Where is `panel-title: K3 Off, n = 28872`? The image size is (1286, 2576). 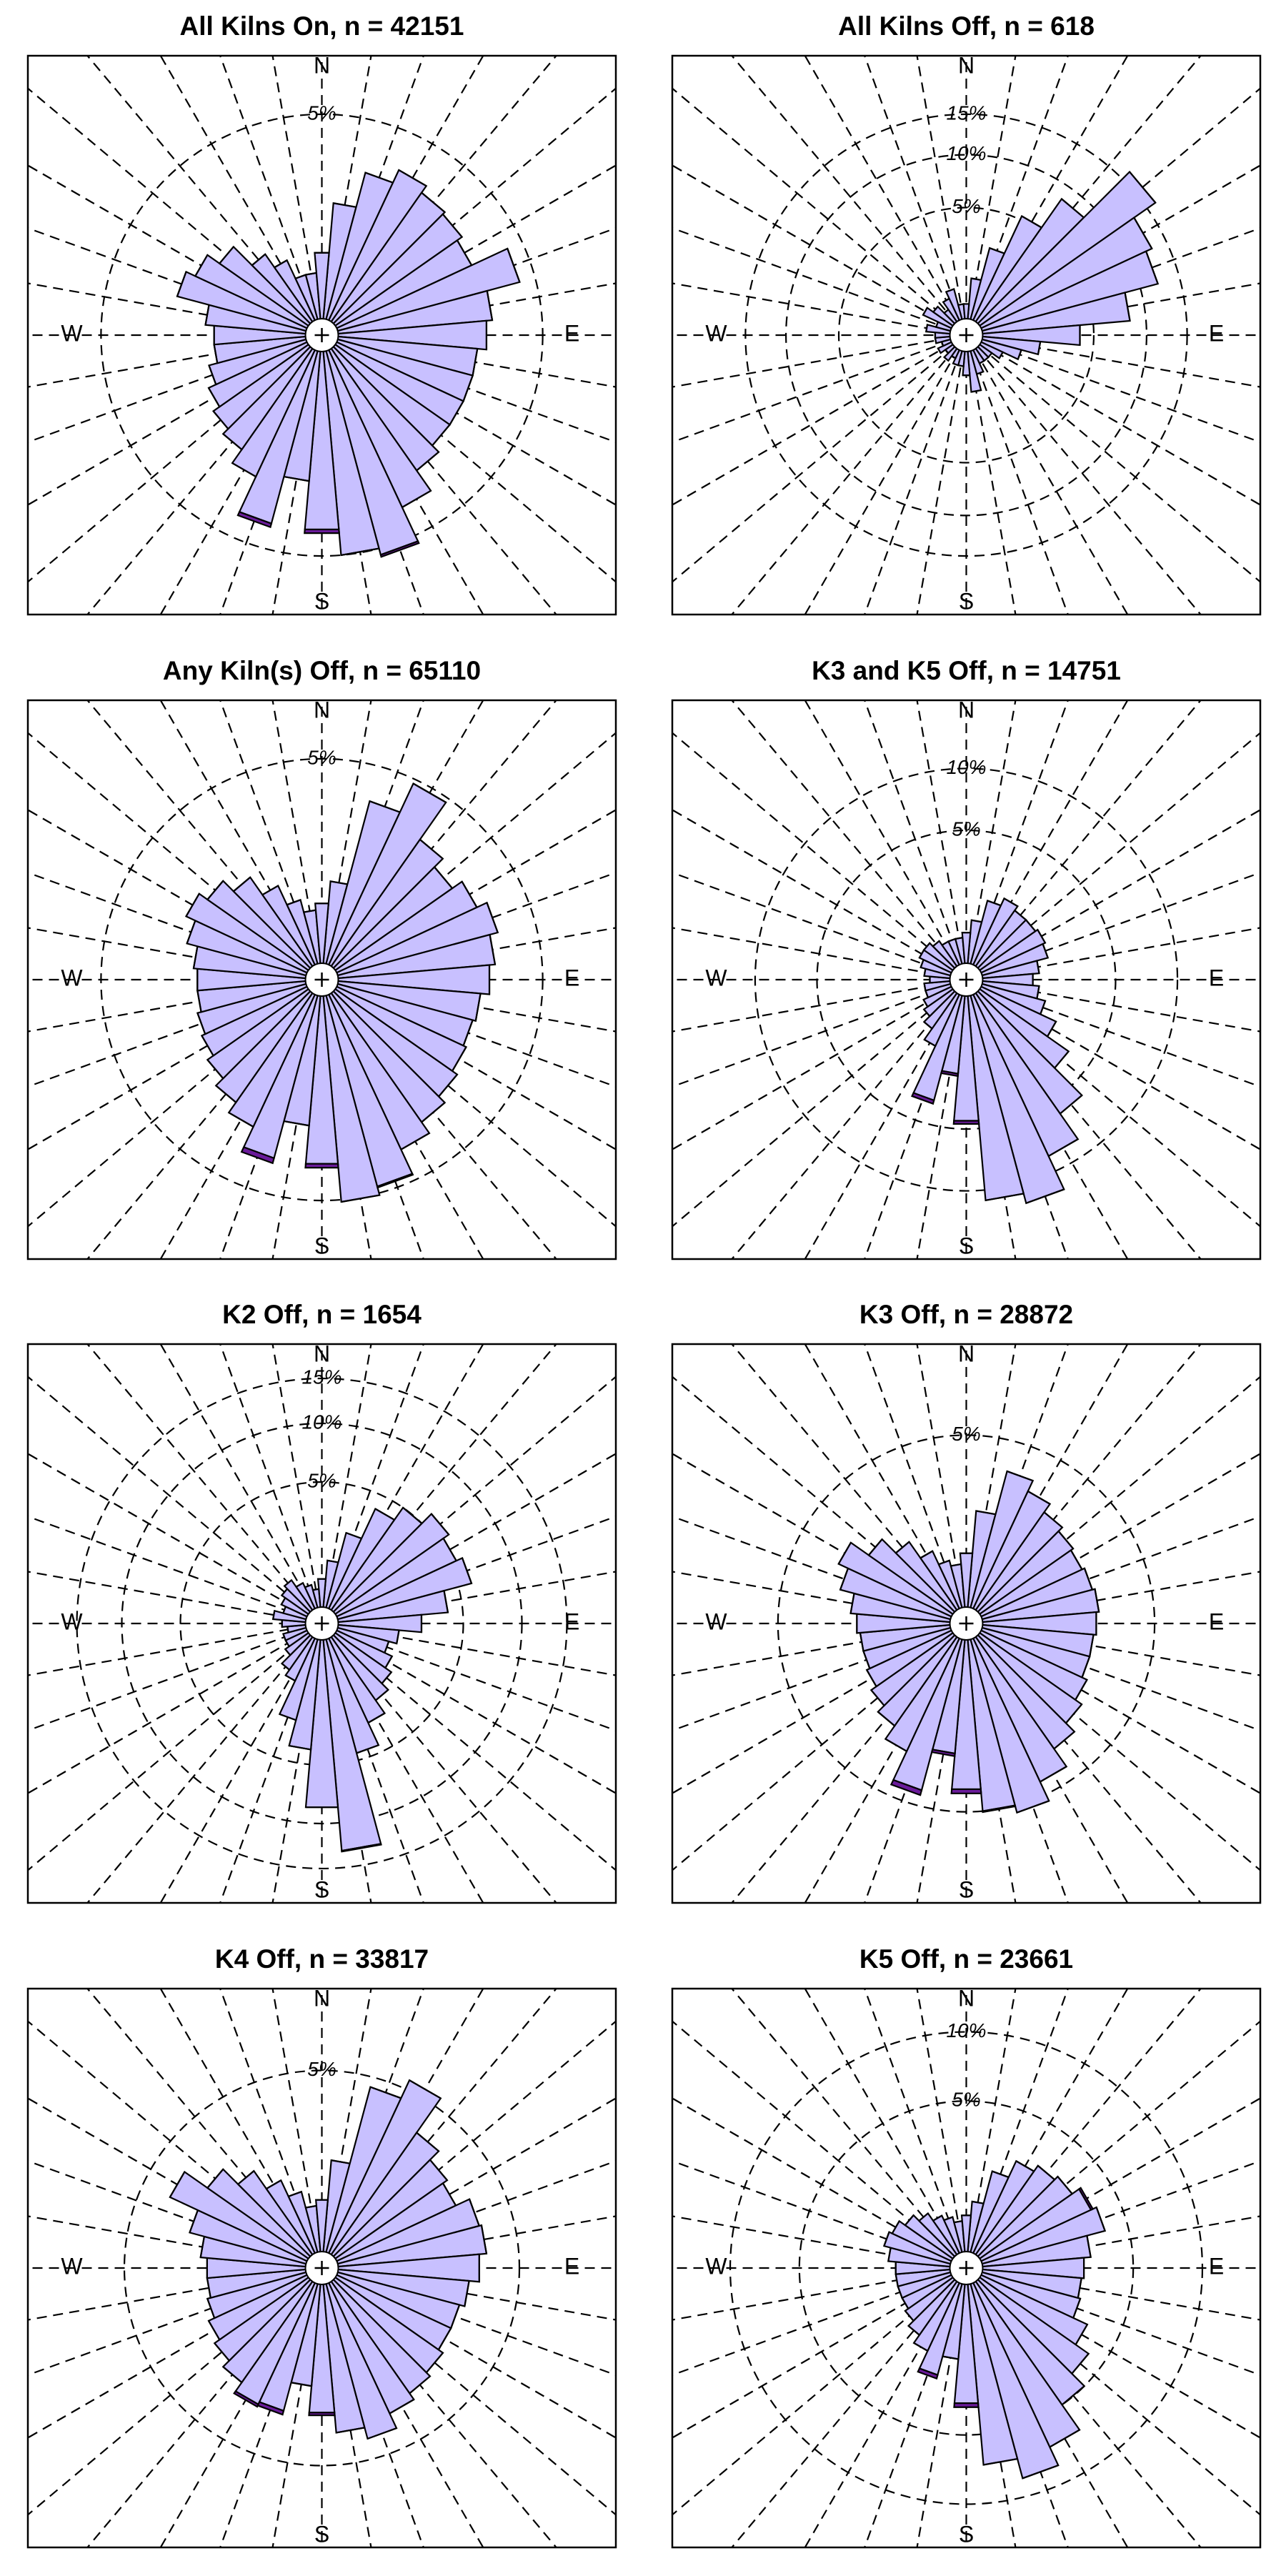 panel-title: K3 Off, n = 28872 is located at coordinates (966, 1314).